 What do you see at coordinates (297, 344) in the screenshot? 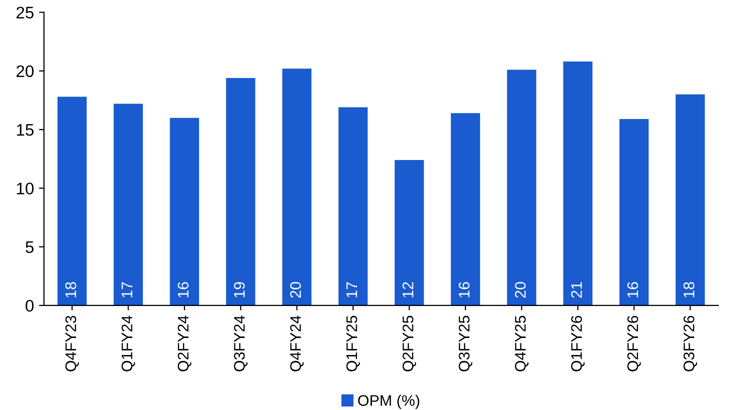
I see `x-tick-label: Q4FY24` at bounding box center [297, 344].